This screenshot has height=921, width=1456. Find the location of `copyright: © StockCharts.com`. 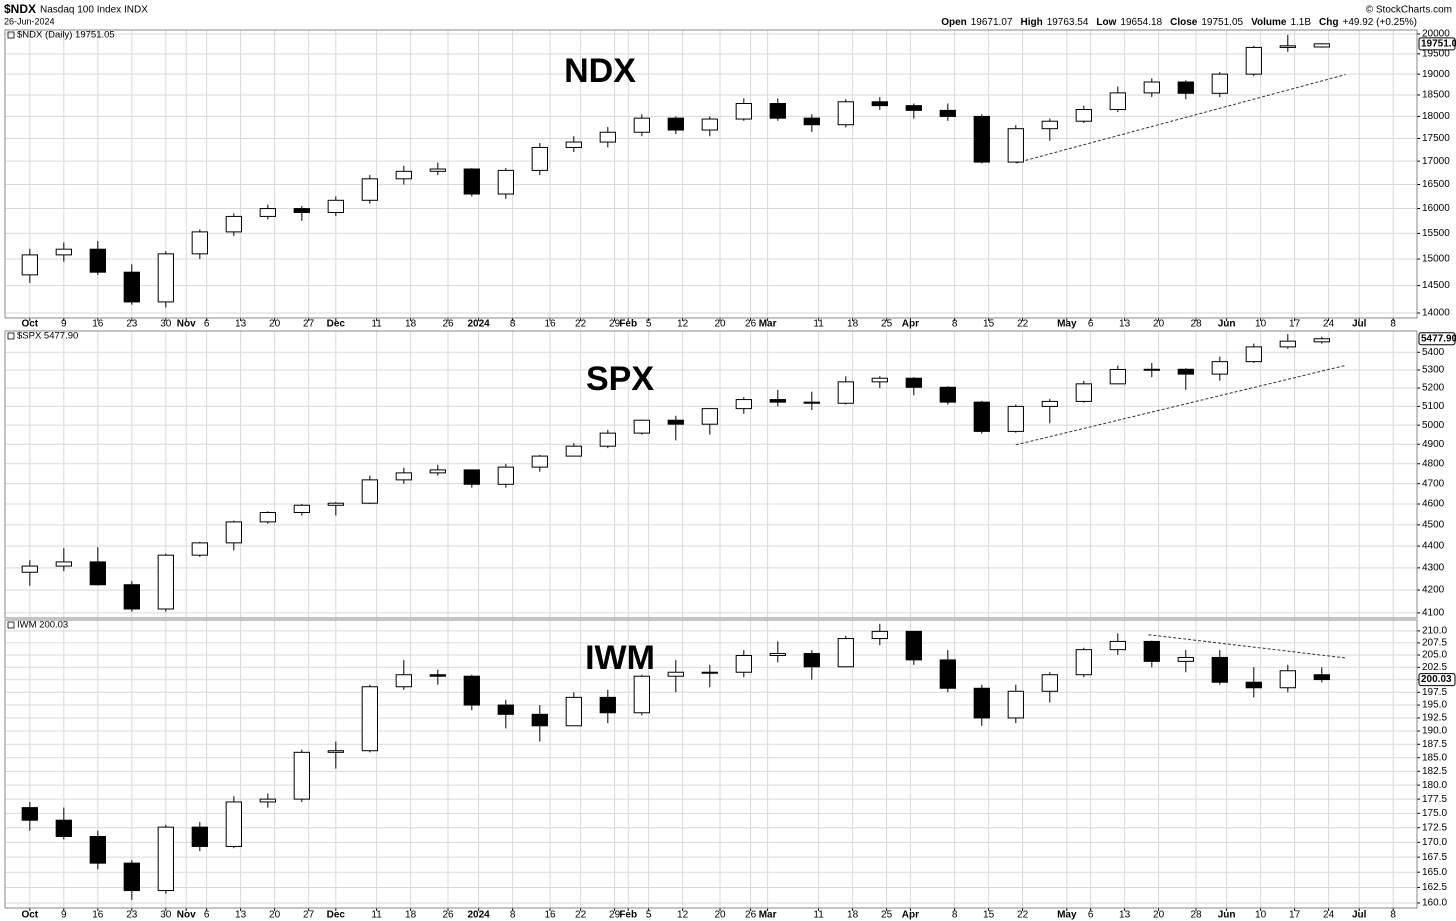

copyright: © StockCharts.com is located at coordinates (1409, 10).